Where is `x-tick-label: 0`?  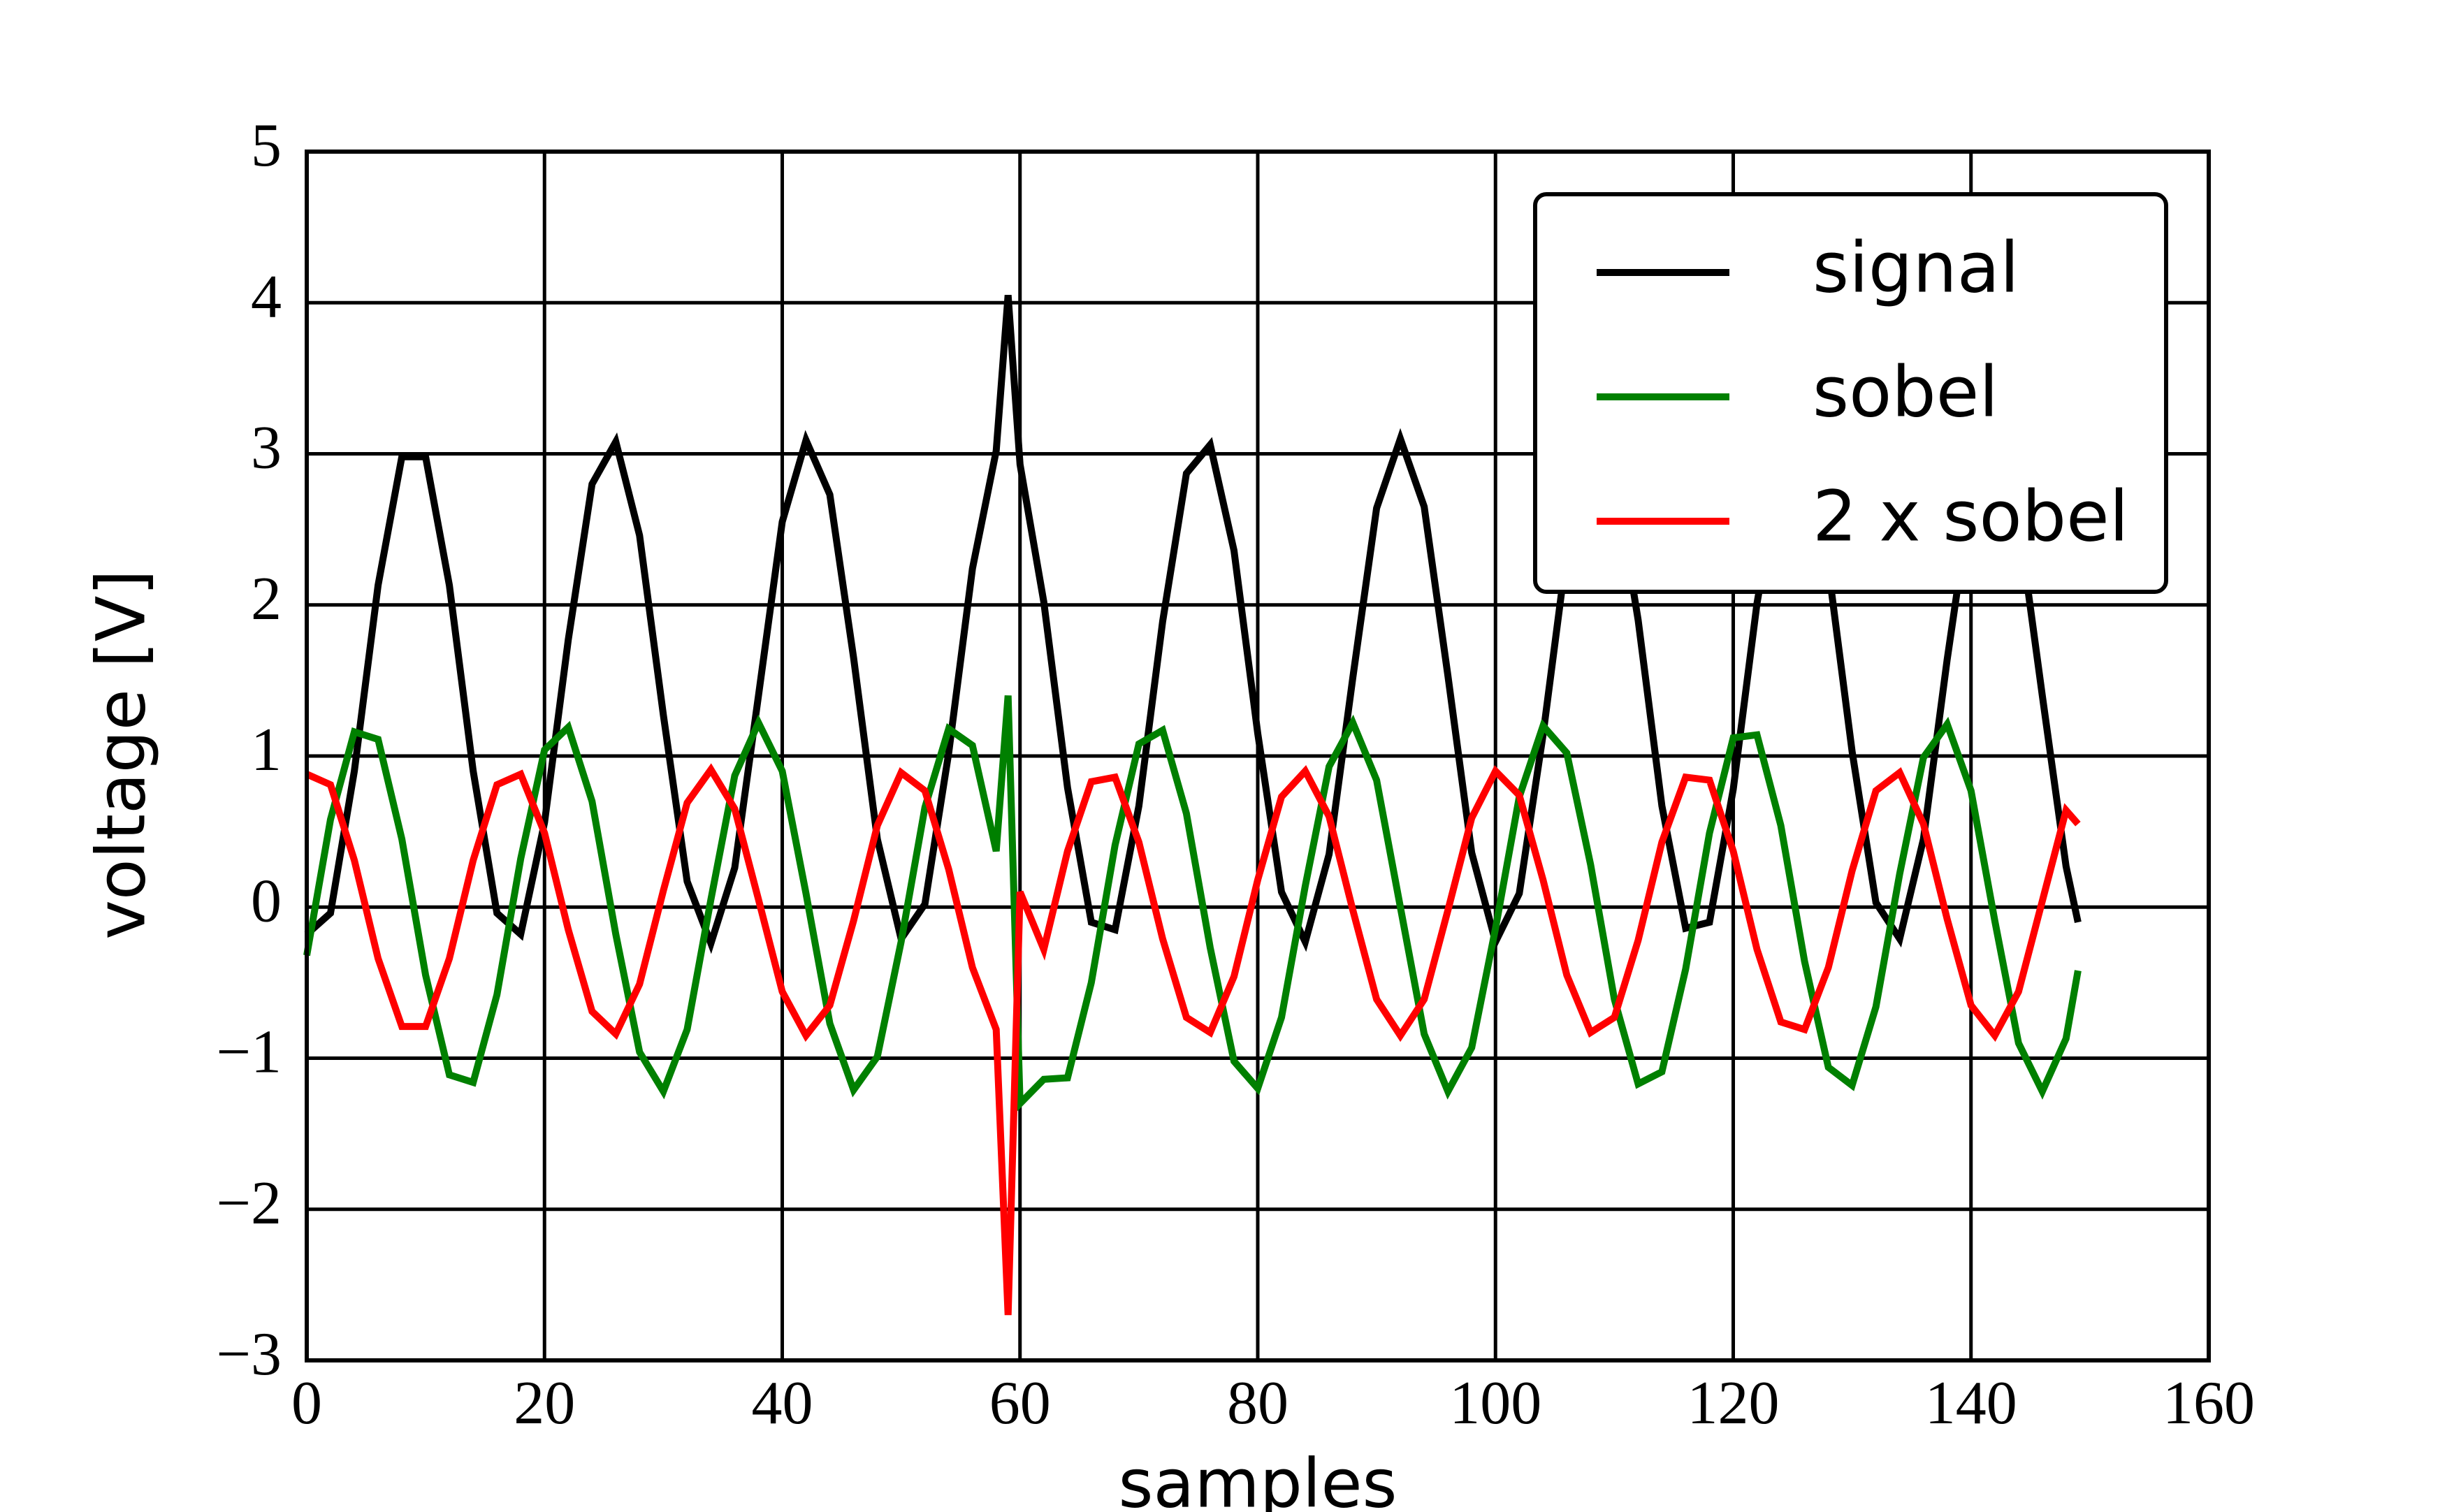
x-tick-label: 0 is located at coordinates (306, 1403).